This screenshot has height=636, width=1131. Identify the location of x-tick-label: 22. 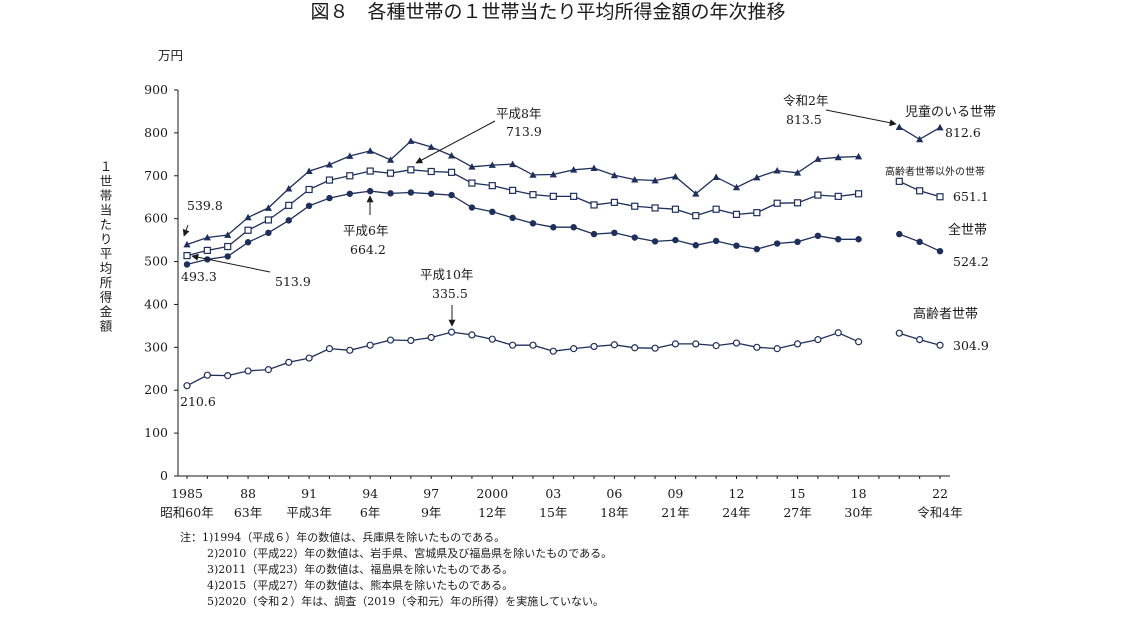
(940, 493).